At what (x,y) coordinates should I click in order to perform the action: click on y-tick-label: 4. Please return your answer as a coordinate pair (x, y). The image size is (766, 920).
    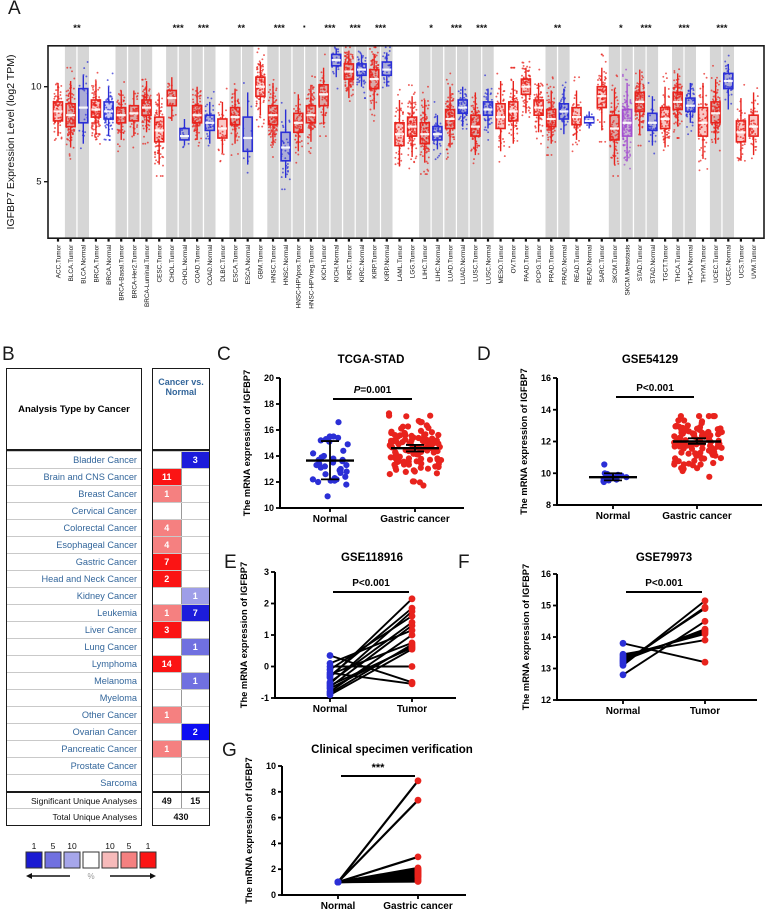
    Looking at the image, I should click on (273, 843).